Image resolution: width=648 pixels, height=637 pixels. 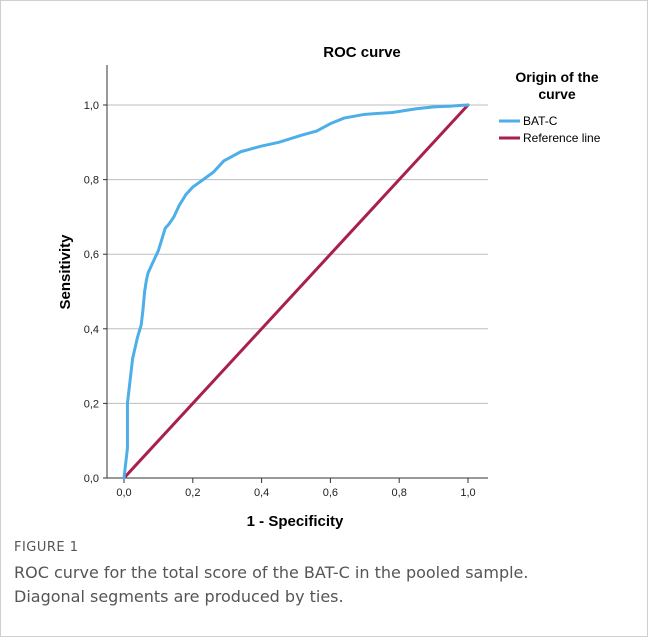 What do you see at coordinates (123, 493) in the screenshot?
I see `x-tick-label: 0,0` at bounding box center [123, 493].